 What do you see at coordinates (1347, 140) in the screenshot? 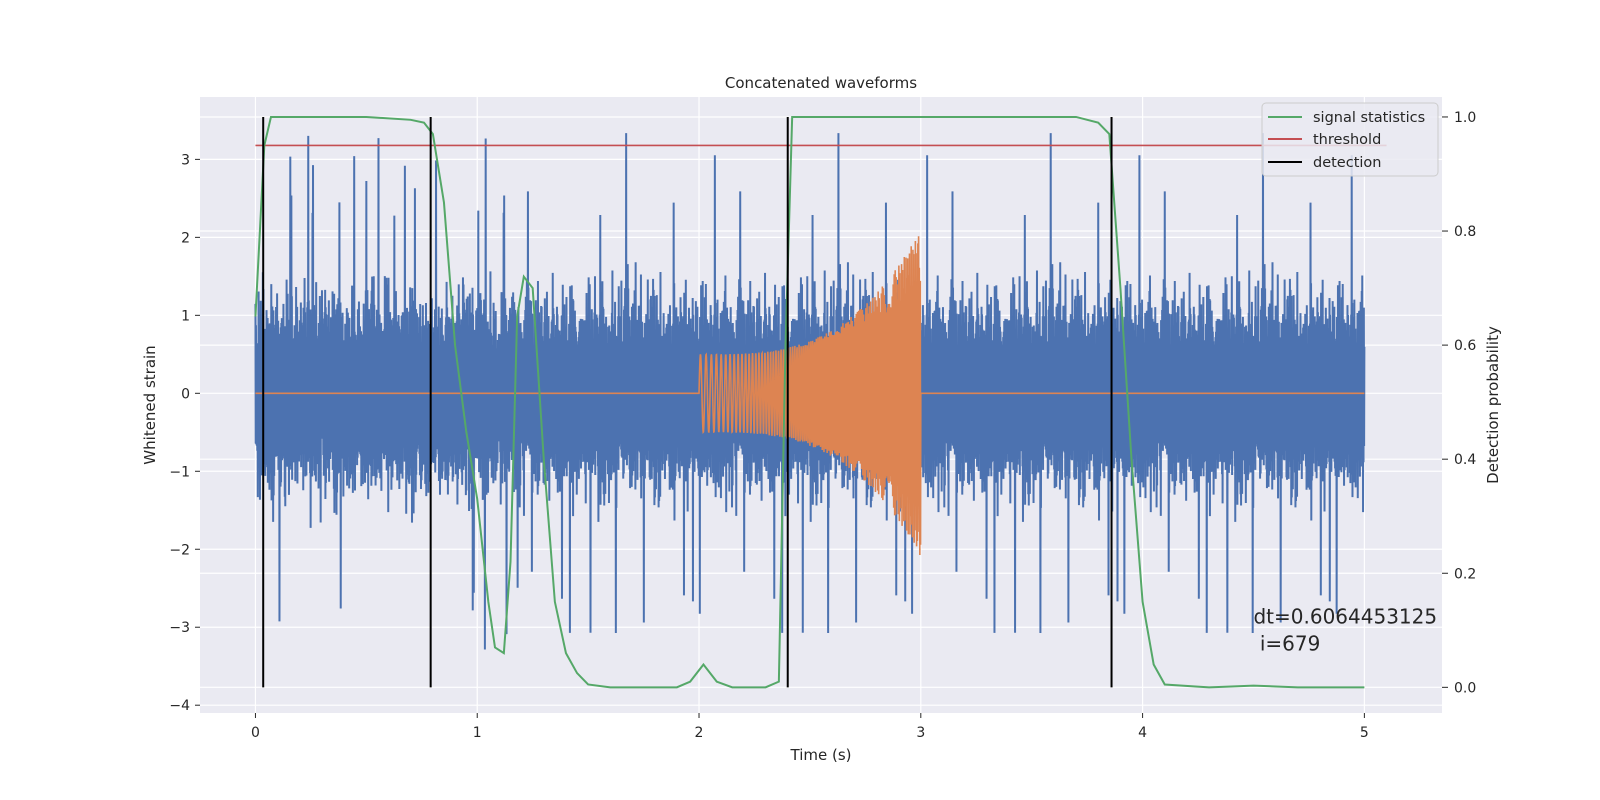
I see `legend-label-threshold: threshold` at bounding box center [1347, 140].